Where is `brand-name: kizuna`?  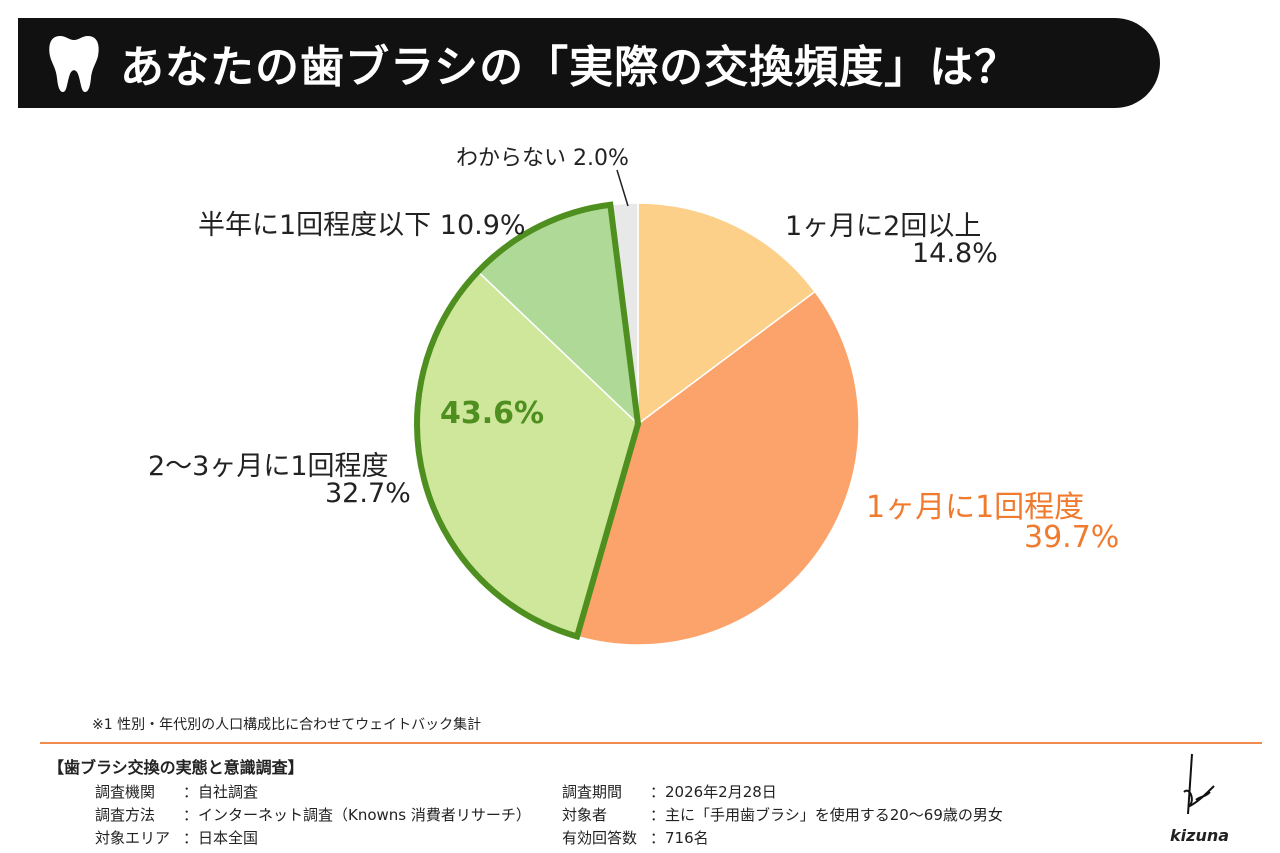 brand-name: kizuna is located at coordinates (1200, 835).